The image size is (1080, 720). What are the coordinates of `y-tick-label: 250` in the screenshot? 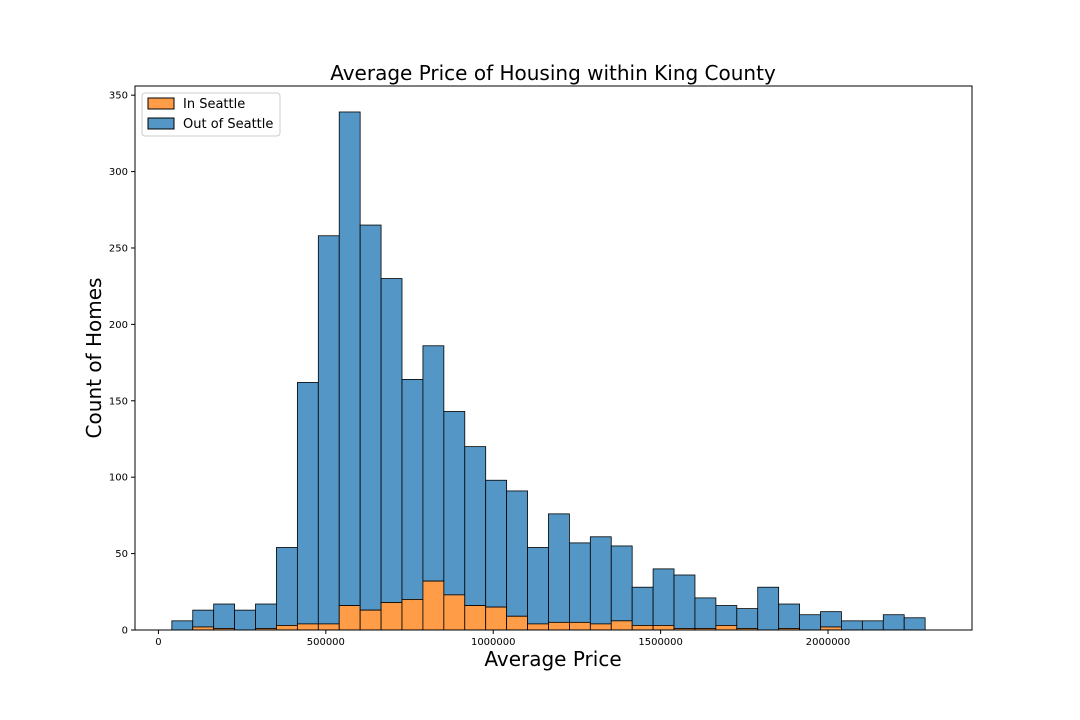 It's located at (118, 248).